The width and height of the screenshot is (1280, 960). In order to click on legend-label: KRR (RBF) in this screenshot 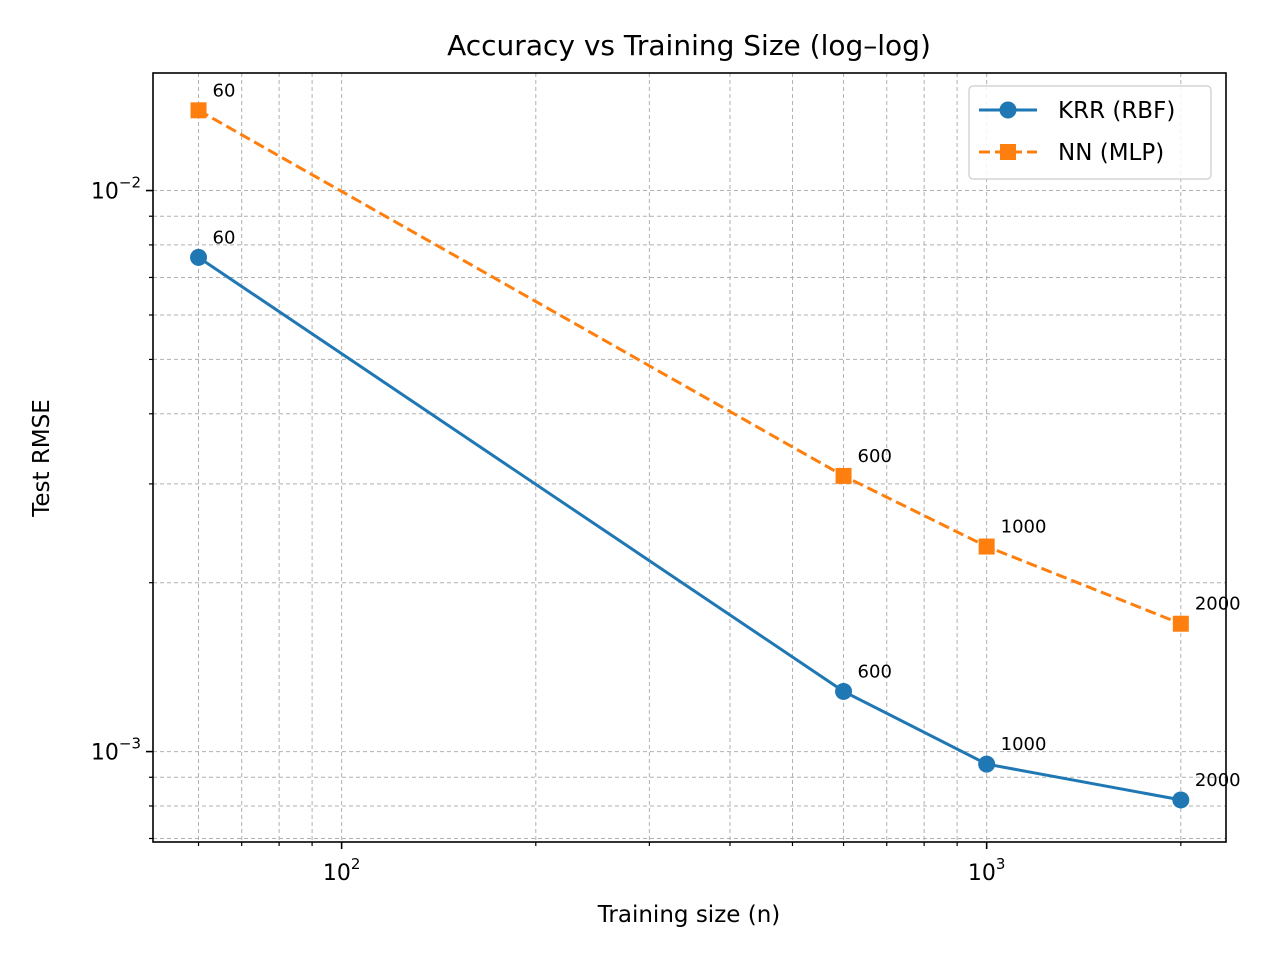, I will do `click(1116, 111)`.